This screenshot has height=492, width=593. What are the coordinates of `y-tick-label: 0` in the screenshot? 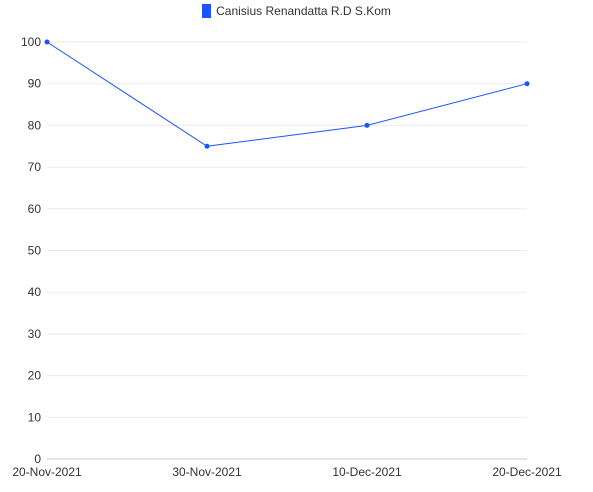 It's located at (37, 459).